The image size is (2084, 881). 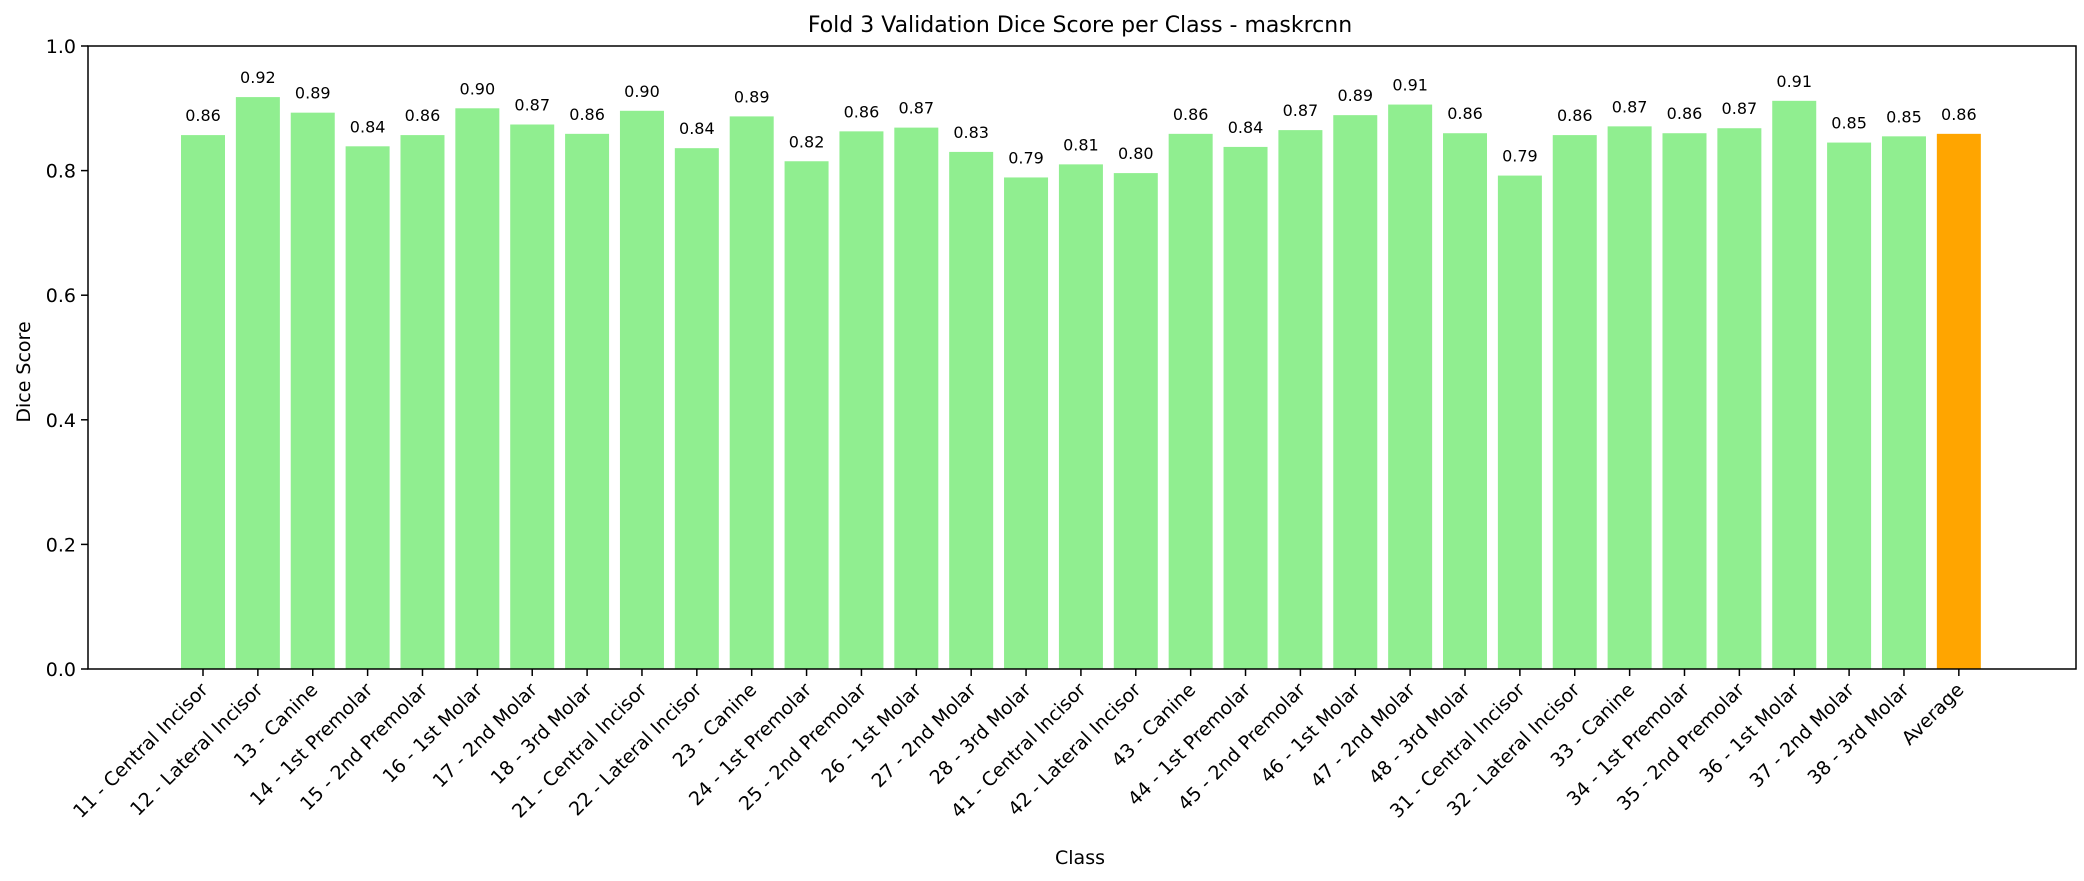 What do you see at coordinates (807, 141) in the screenshot?
I see `bar-value-label: 0.82` at bounding box center [807, 141].